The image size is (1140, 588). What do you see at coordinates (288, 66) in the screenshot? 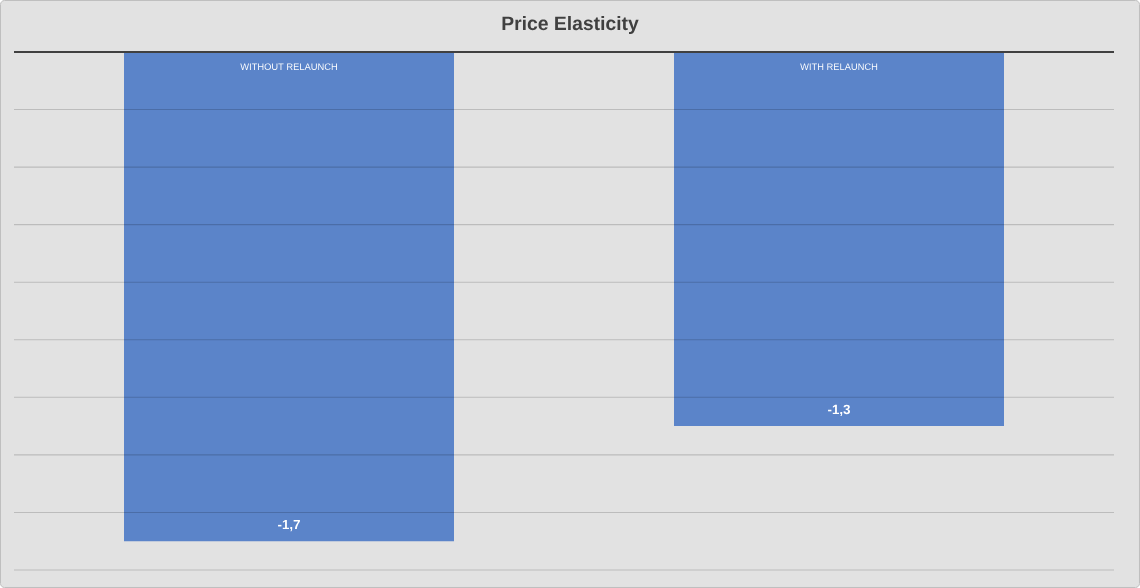
I see `x-tick-label: WITHOUT RELAUNCH` at bounding box center [288, 66].